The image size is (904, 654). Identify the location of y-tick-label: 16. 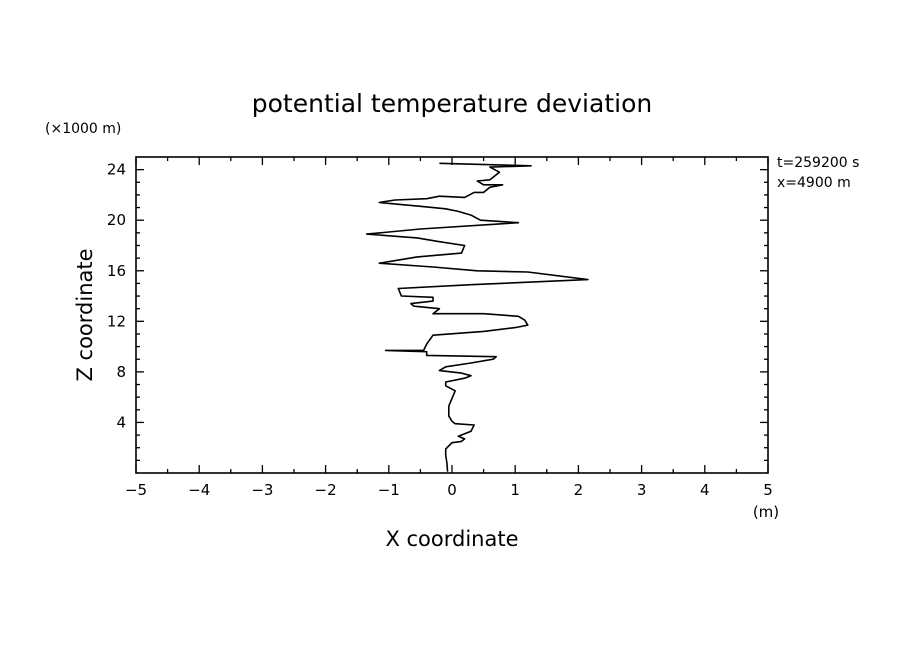
(116, 271).